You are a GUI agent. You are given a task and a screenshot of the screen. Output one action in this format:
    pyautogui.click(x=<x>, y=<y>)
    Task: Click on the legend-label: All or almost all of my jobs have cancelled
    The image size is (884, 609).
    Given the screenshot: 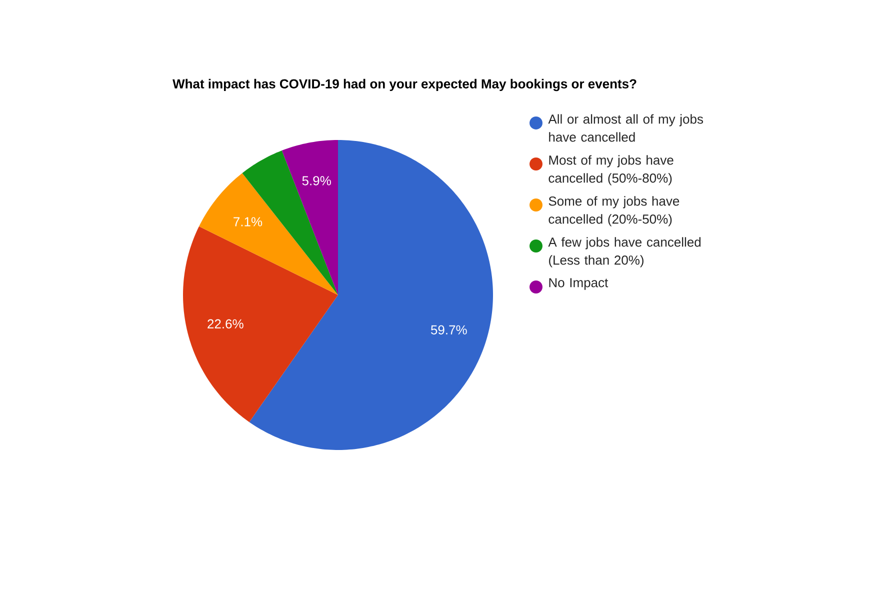 What is the action you would take?
    pyautogui.click(x=626, y=128)
    